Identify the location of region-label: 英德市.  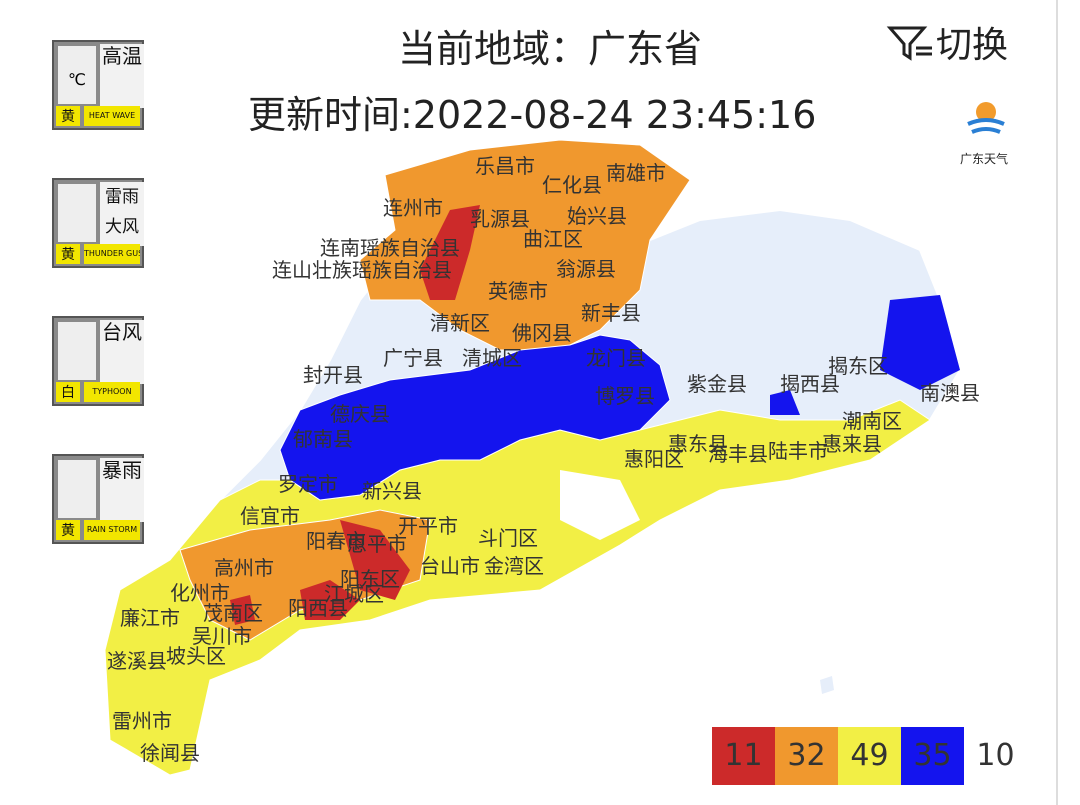
(518, 291).